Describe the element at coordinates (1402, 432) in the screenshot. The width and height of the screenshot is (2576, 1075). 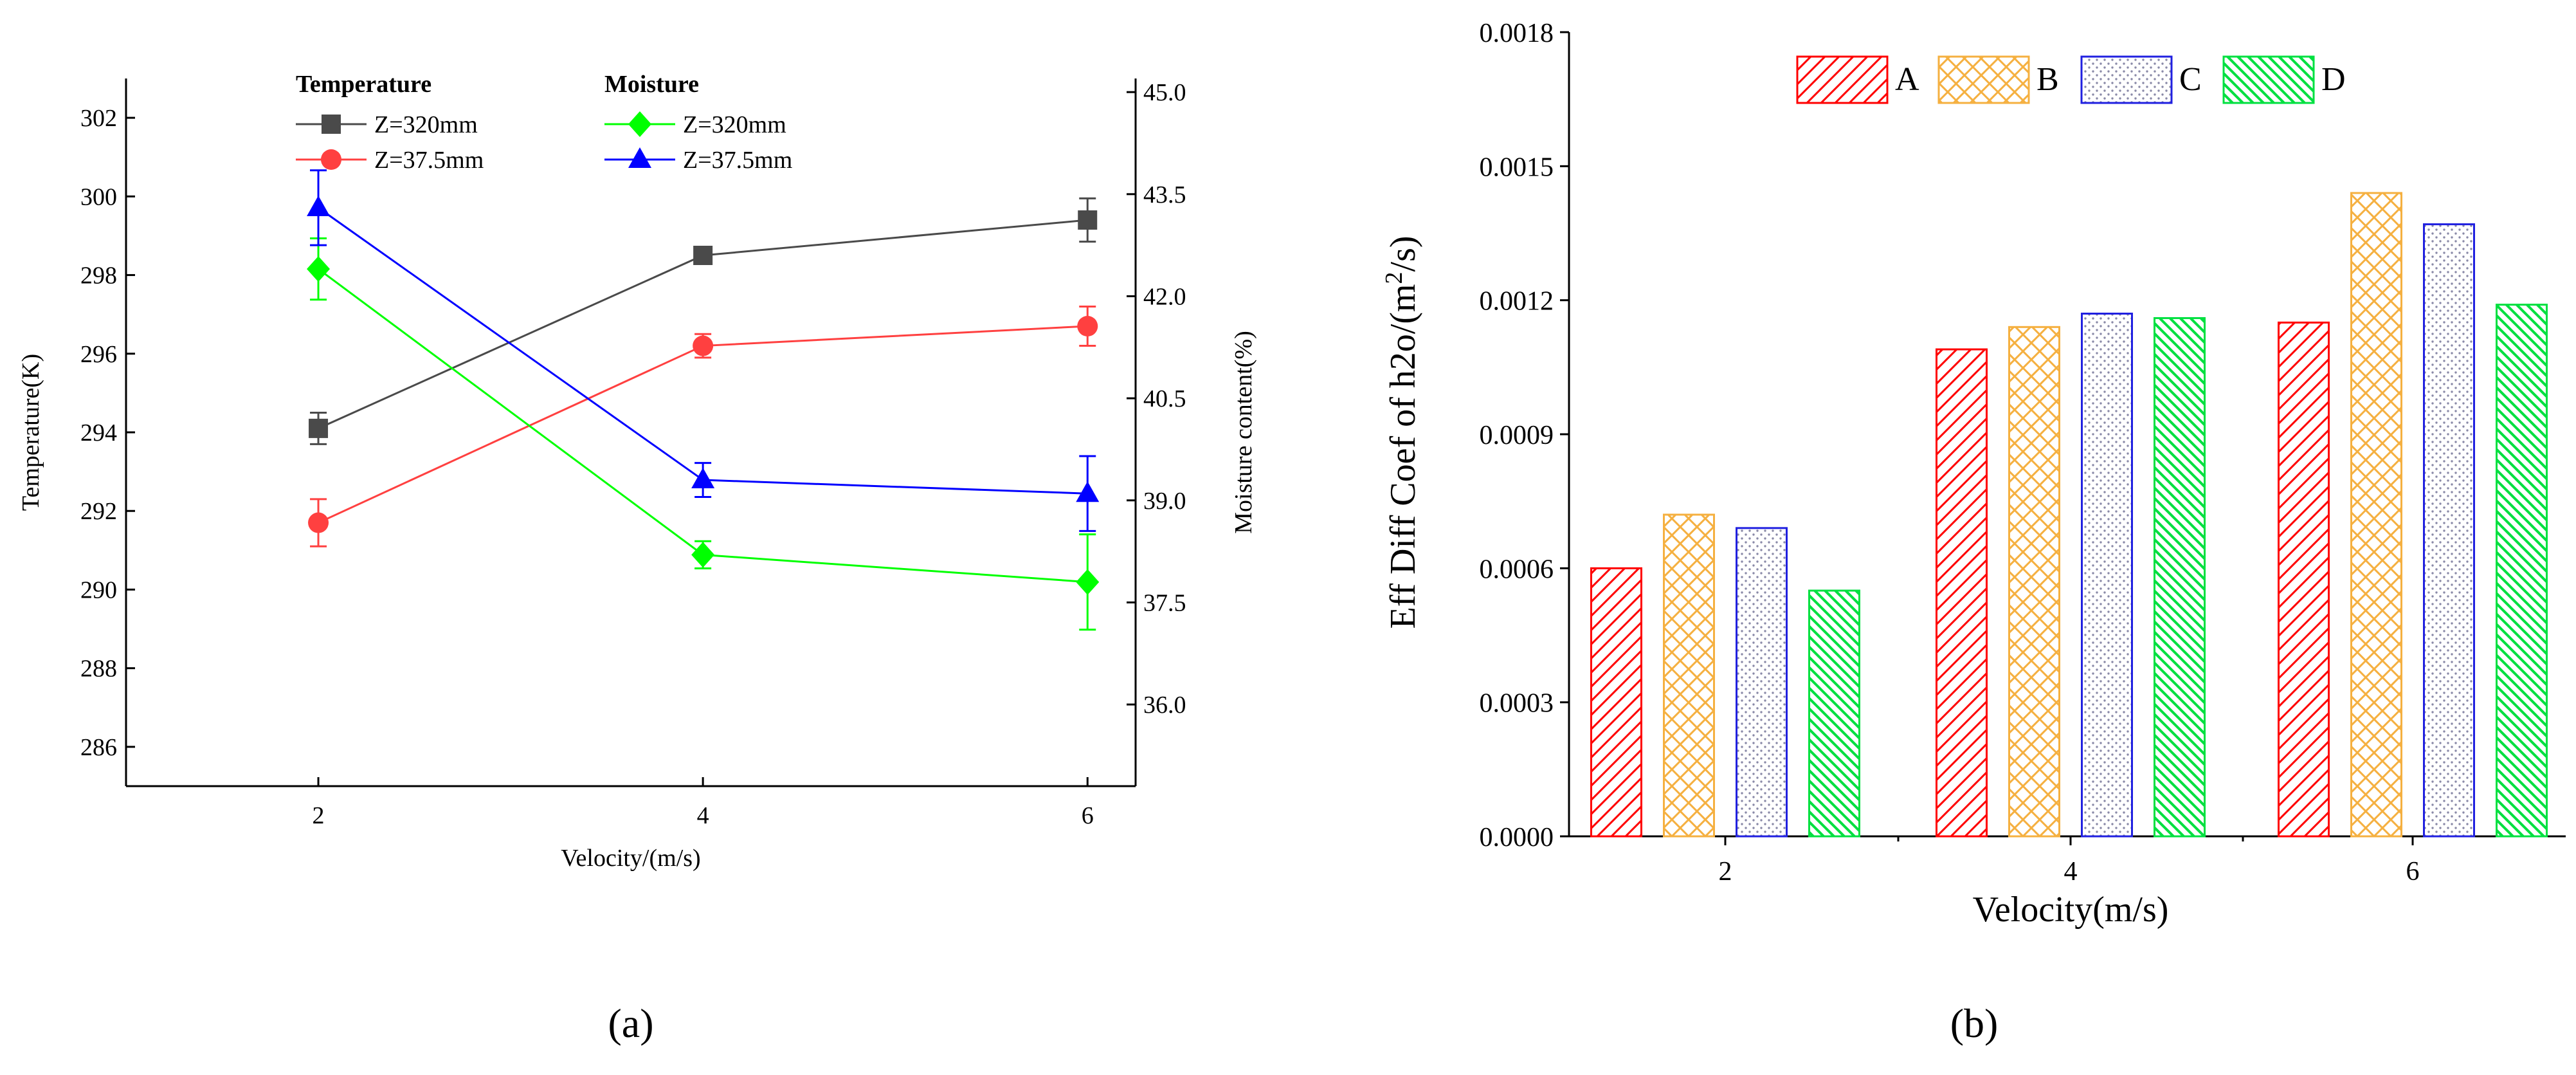
I see `chart-b-y-label: Eff Diff Coef of h2o/(m2/s)` at that location.